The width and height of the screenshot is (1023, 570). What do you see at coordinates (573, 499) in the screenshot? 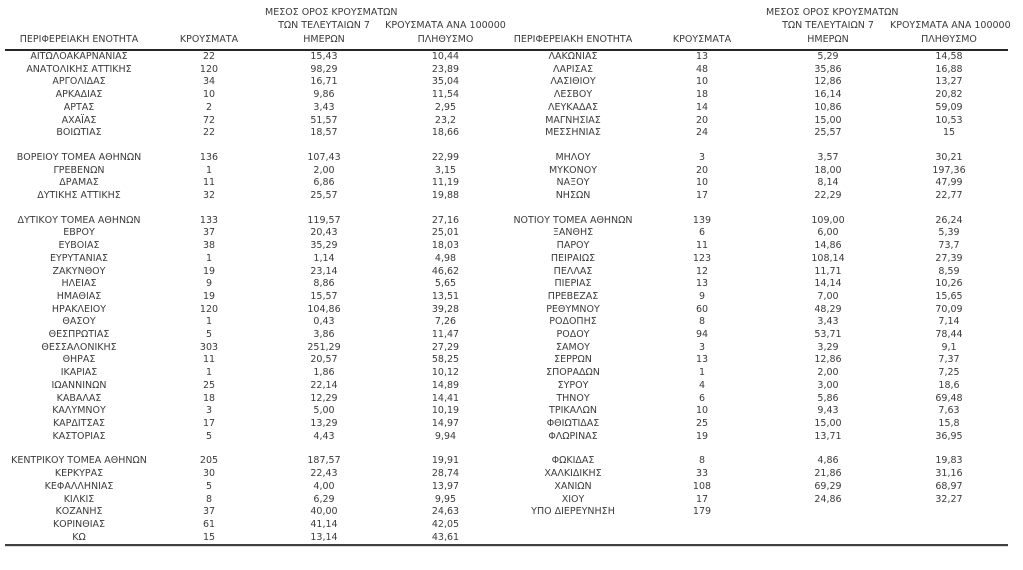
I see `region-cell: ΧΙΟΥ` at bounding box center [573, 499].